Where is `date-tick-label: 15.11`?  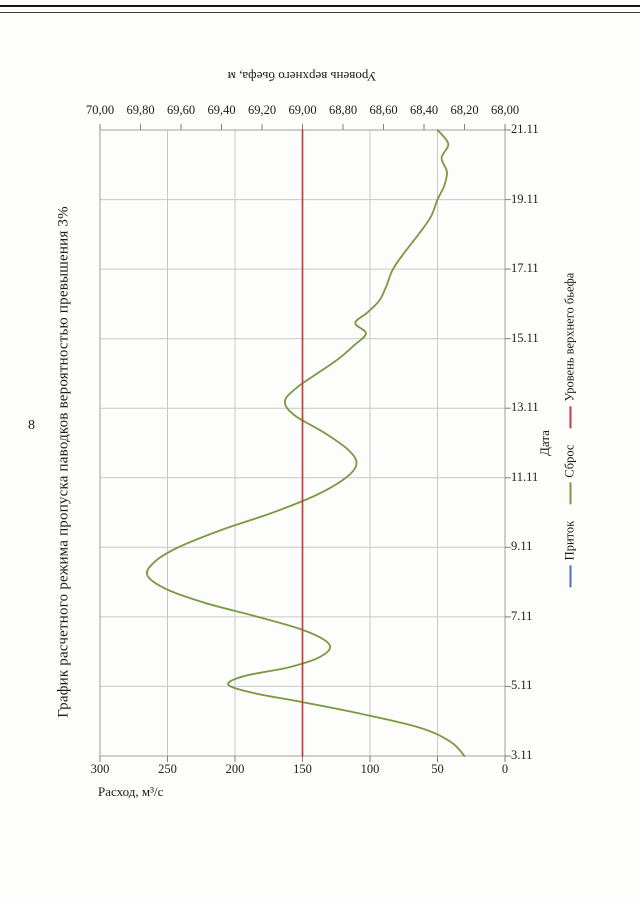 date-tick-label: 15.11 is located at coordinates (525, 337).